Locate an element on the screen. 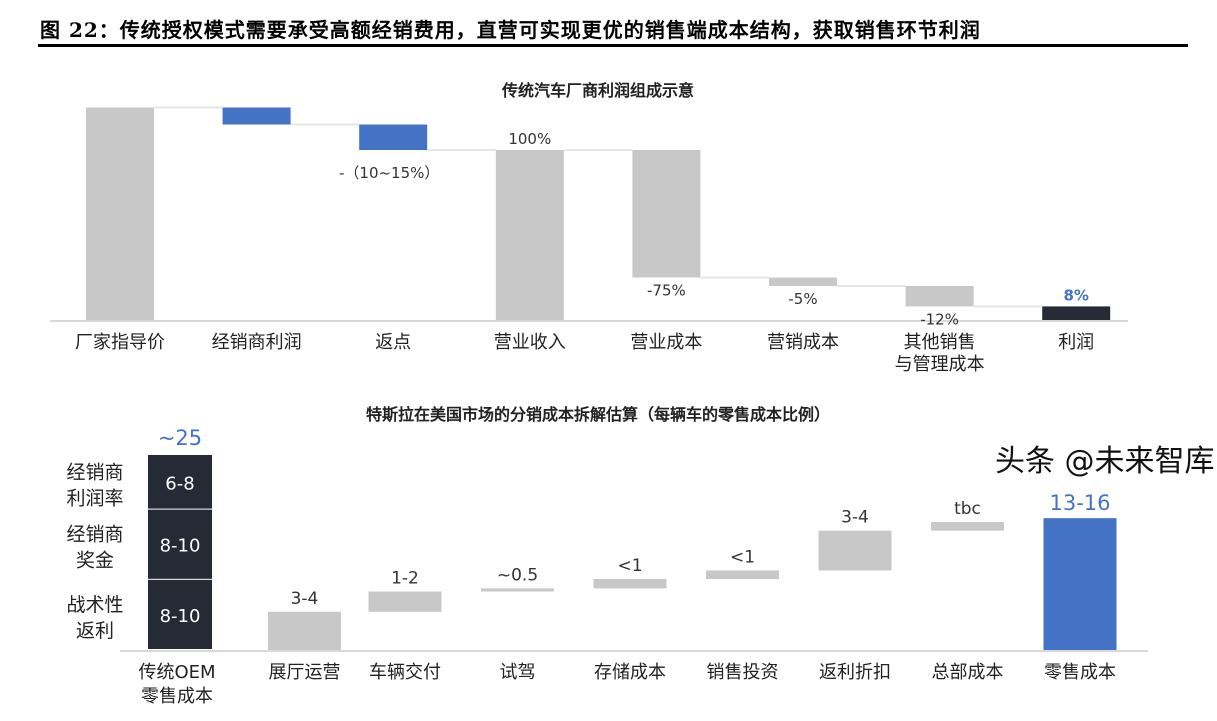 The width and height of the screenshot is (1217, 721). chart2-total-bar is located at coordinates (1080, 584).